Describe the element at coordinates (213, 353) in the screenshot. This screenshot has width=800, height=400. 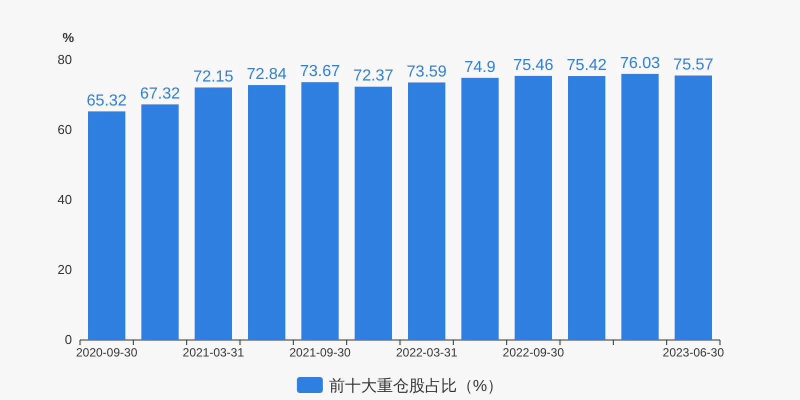
I see `x-tick-label: 2021-03-31` at that location.